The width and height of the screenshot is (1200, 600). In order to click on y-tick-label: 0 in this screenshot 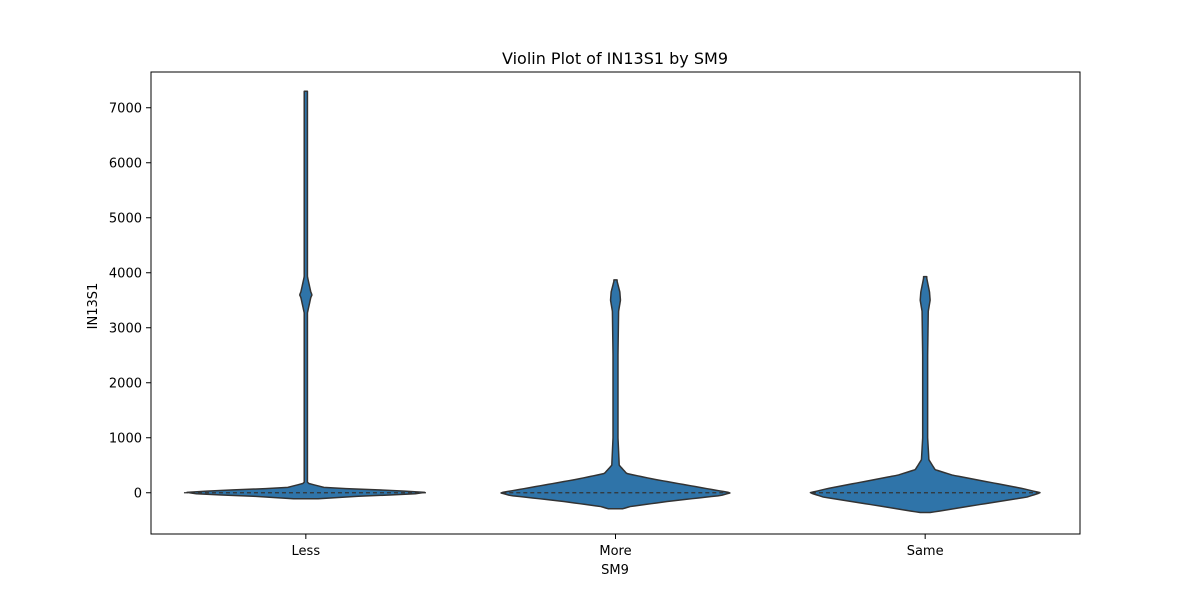, I will do `click(138, 493)`.